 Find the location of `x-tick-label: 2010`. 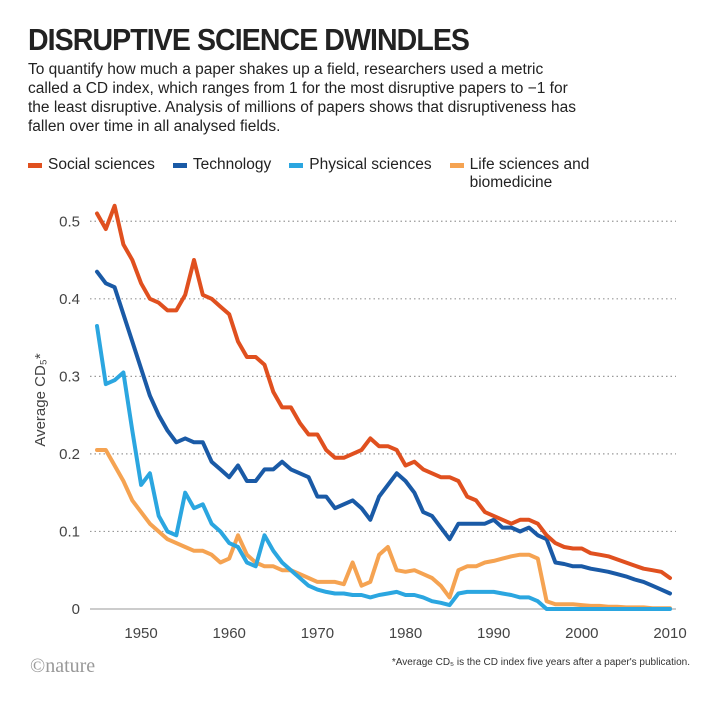

x-tick-label: 2010 is located at coordinates (669, 633).